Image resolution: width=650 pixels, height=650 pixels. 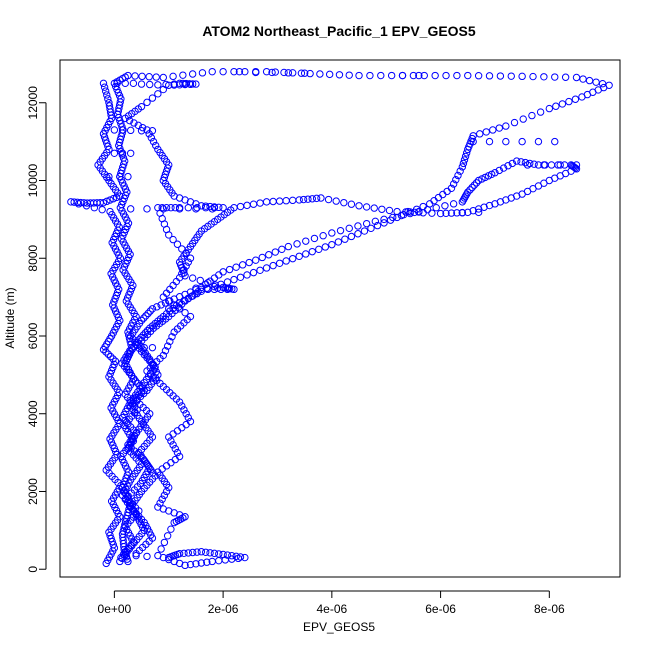 I want to click on data-series, so click(x=185, y=324).